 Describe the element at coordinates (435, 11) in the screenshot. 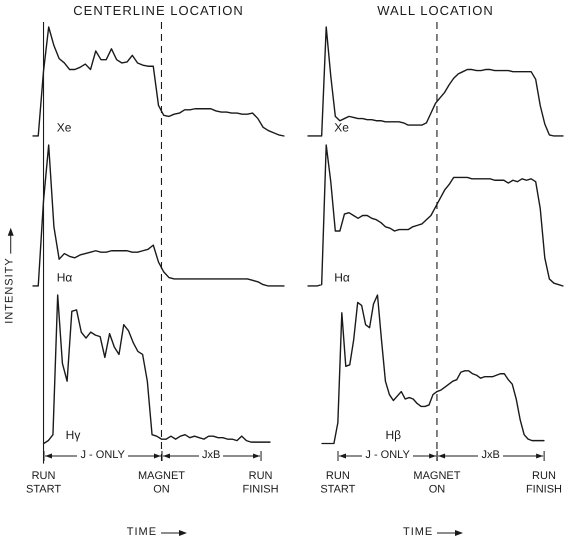

I see `chart-title: WALL LOCATION` at that location.